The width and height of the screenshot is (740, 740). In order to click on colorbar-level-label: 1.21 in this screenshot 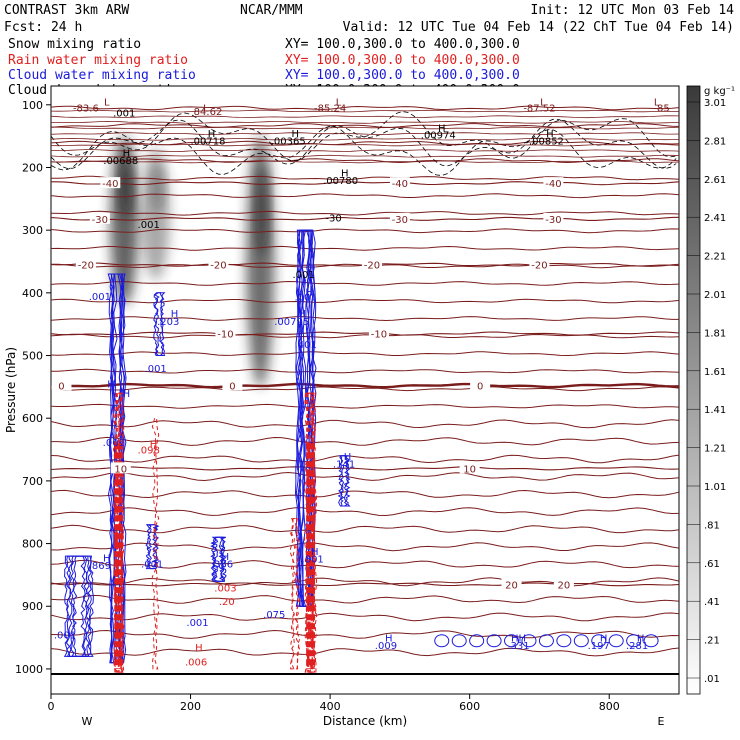, I will do `click(715, 449)`.